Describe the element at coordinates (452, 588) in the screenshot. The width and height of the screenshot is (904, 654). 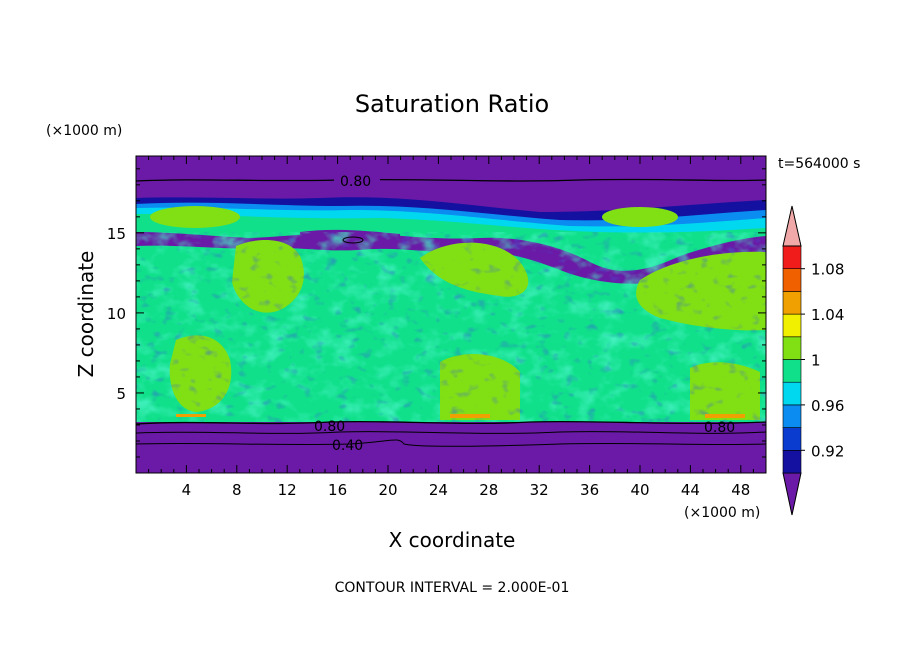
I see `contour-interval-footer: CONTOUR INTERVAL = 2.000E-01` at that location.